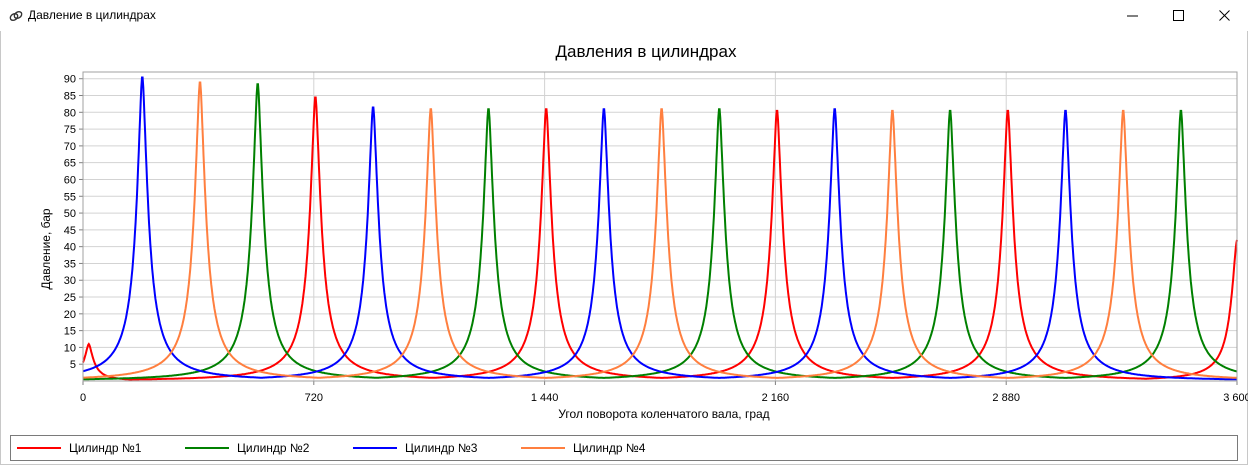 Image resolution: width=1248 pixels, height=465 pixels. What do you see at coordinates (776, 398) in the screenshot?
I see `x-tick-label: 2 160` at bounding box center [776, 398].